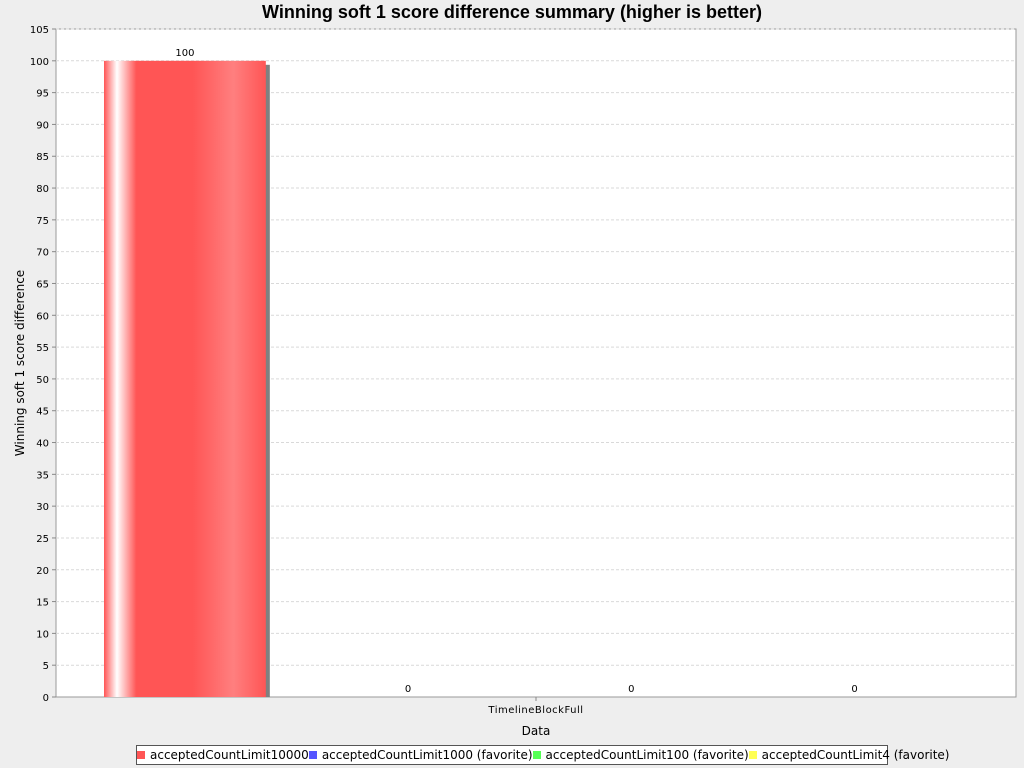 This screenshot has width=1024, height=768. I want to click on y-tick-label: 45, so click(42, 412).